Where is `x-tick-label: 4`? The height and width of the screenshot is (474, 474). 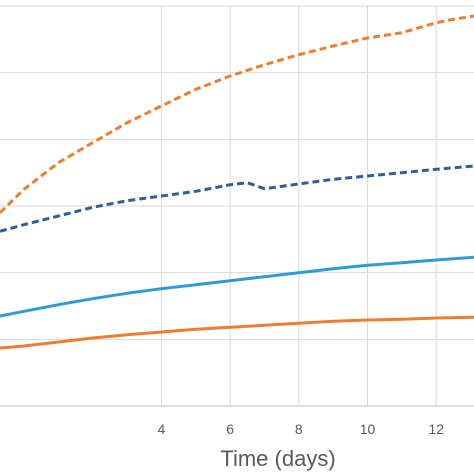 x-tick-label: 4 is located at coordinates (162, 429).